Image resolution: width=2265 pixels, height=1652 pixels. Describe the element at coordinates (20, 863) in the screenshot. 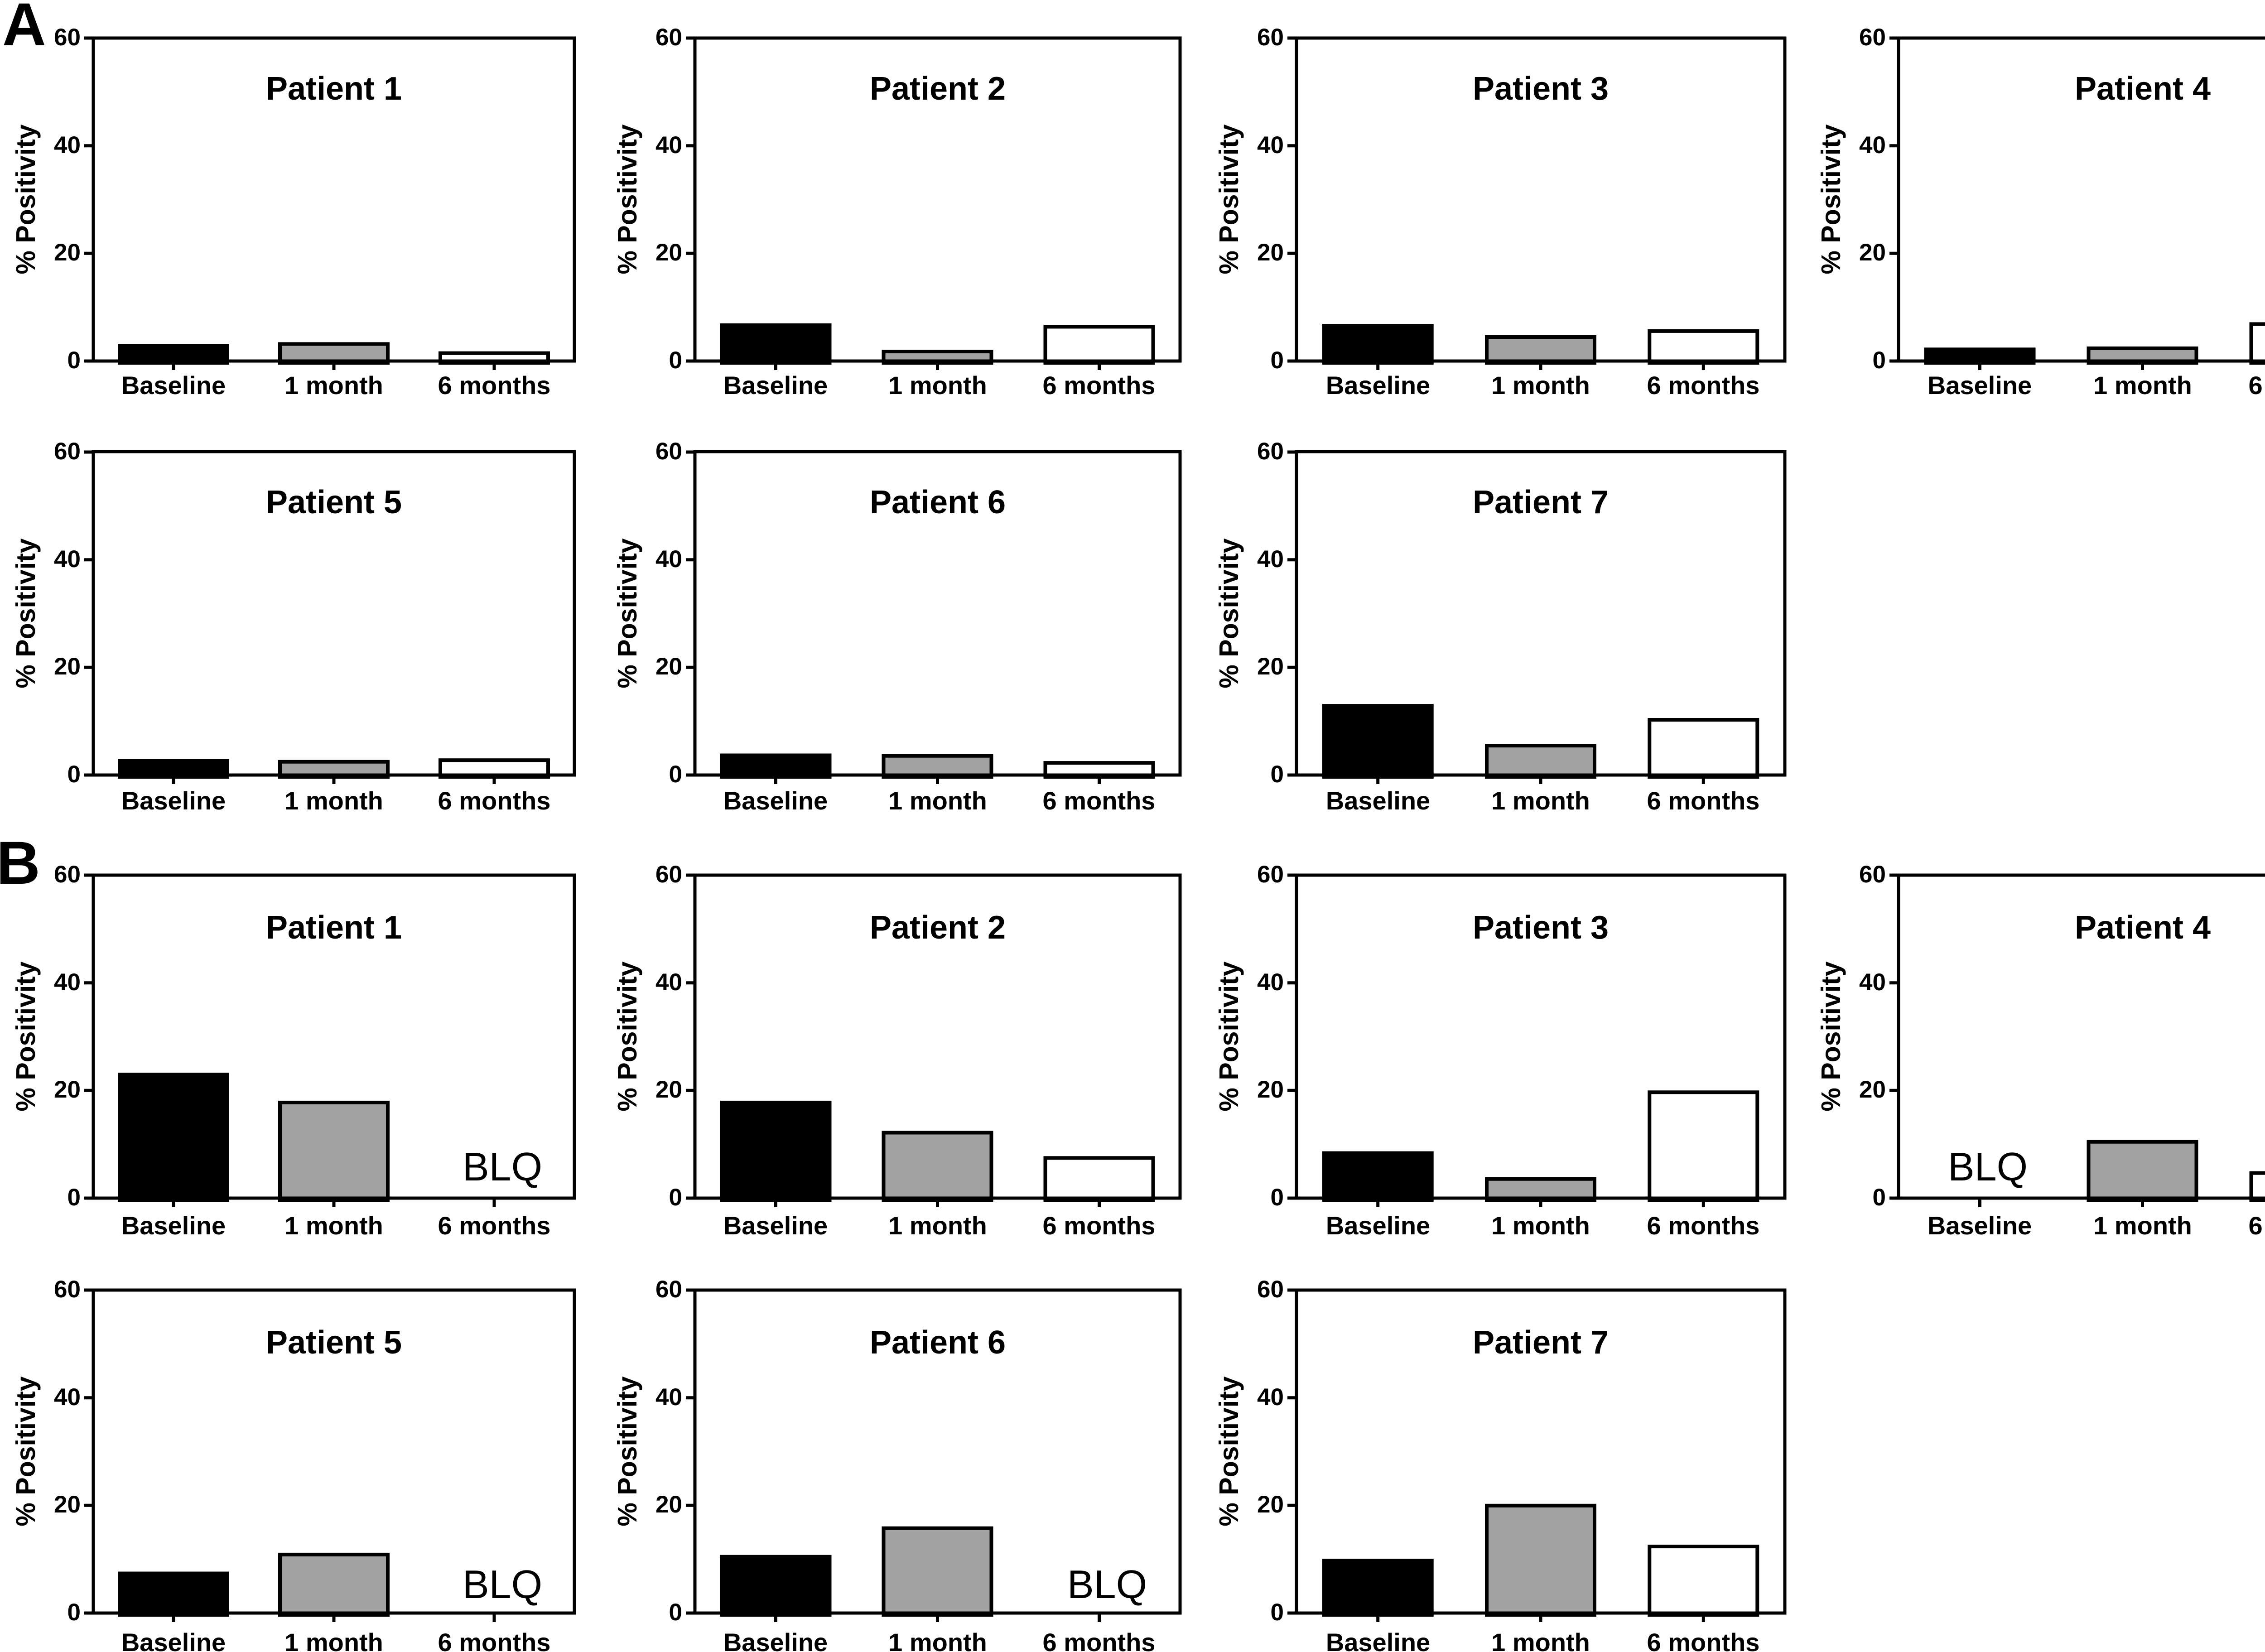

I see `svg-text: B` at that location.